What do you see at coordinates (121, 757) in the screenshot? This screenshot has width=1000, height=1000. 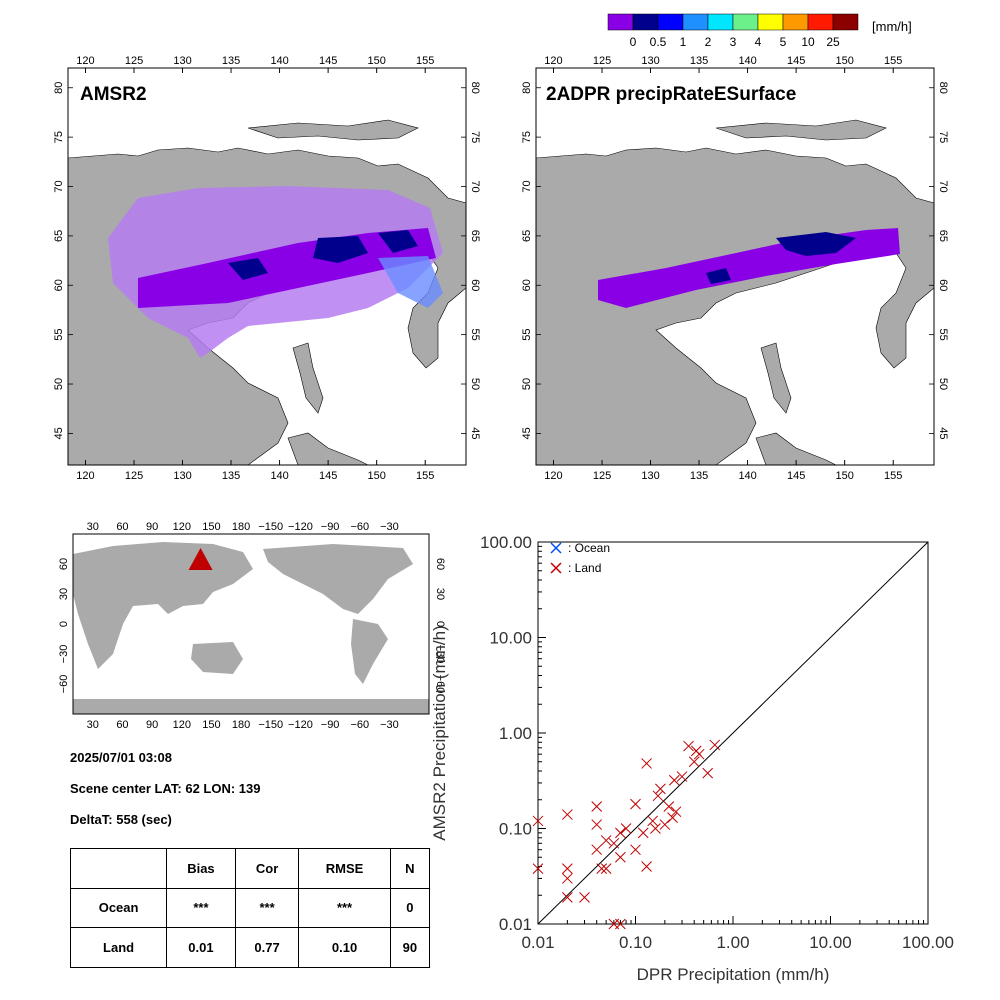 I see `scene-datetime: 2025/07/01 03:08` at bounding box center [121, 757].